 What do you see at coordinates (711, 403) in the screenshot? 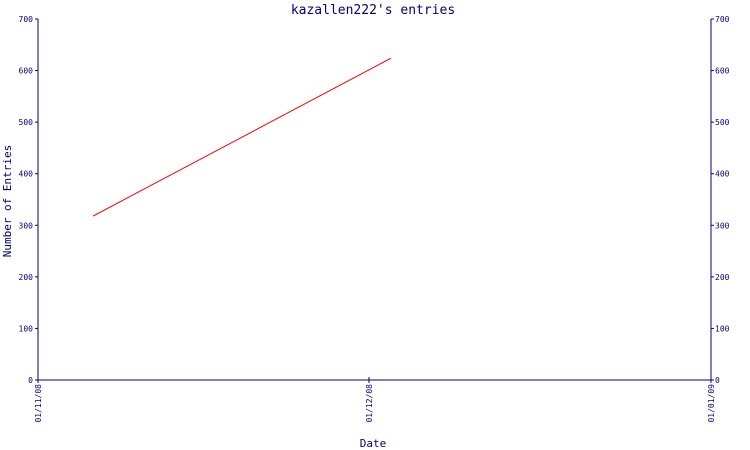
I see `x-tick-label: 01/01/09` at bounding box center [711, 403].